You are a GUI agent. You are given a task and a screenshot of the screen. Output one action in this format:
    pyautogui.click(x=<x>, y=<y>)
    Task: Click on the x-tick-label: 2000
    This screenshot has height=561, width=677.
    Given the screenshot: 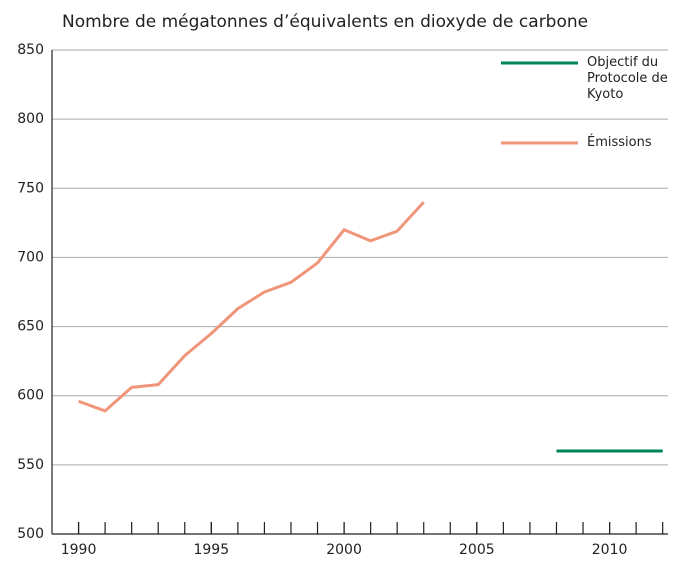 What is the action you would take?
    pyautogui.click(x=344, y=550)
    